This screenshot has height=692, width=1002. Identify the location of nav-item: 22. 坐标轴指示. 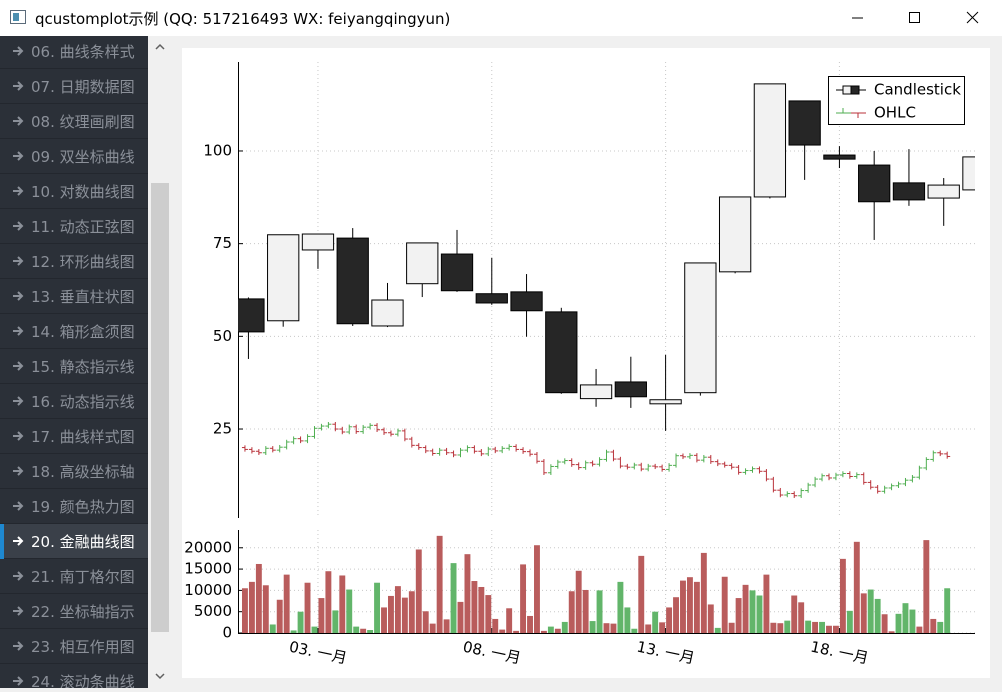
(74, 611).